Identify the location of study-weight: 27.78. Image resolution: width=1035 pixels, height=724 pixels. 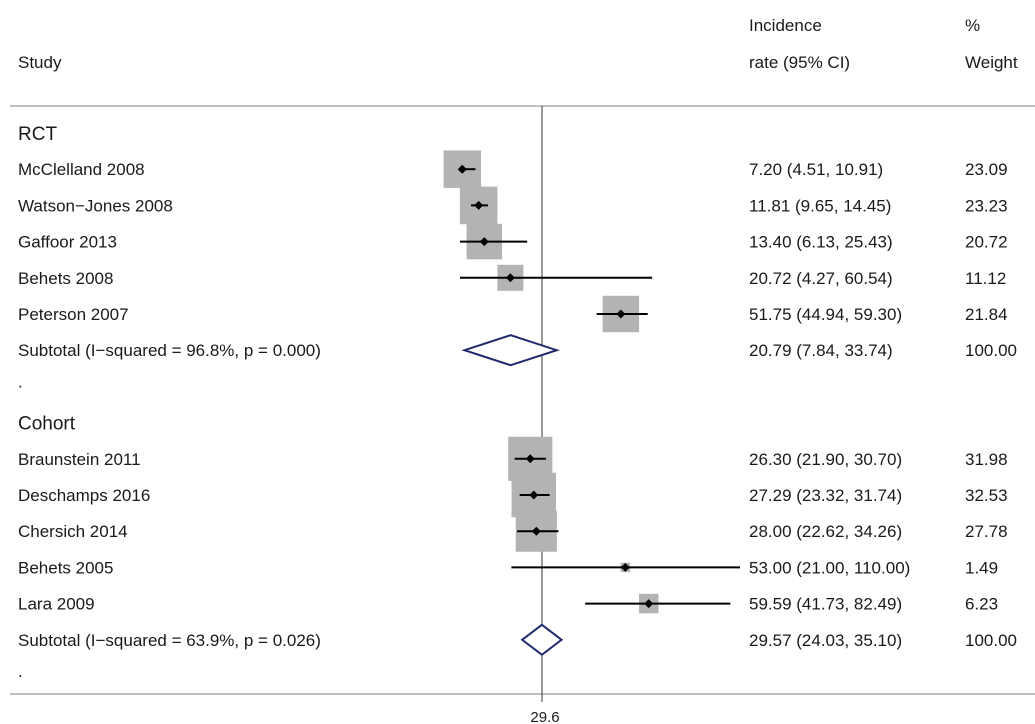
(986, 531).